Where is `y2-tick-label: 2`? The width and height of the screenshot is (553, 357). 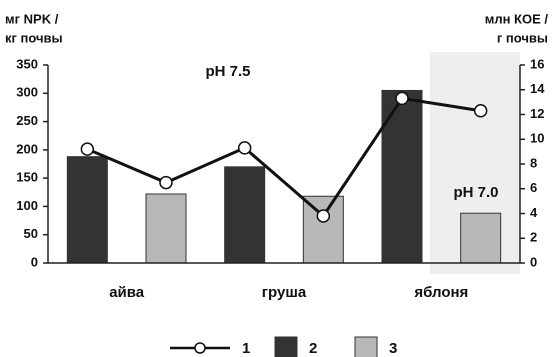
y2-tick-label: 2 is located at coordinates (533, 237).